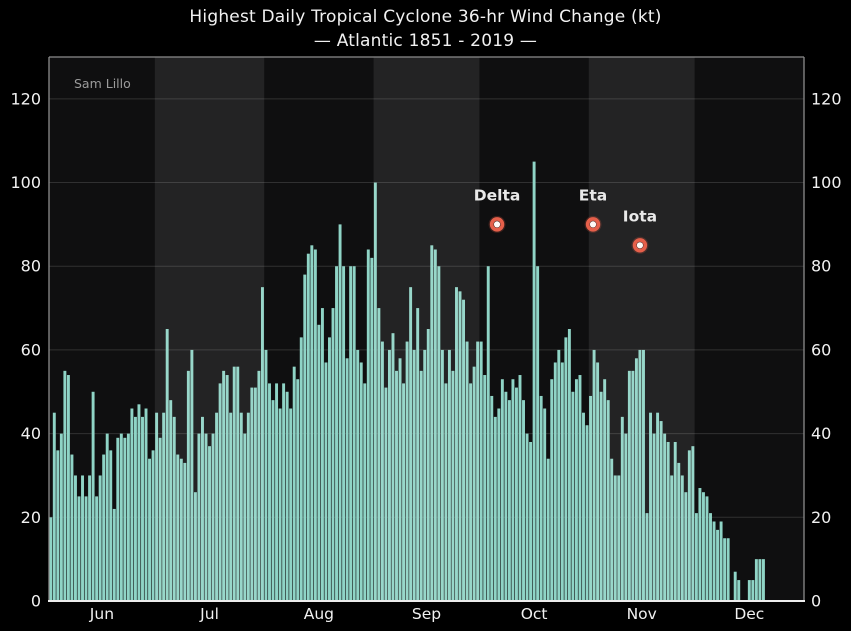 This screenshot has height=631, width=851. What do you see at coordinates (642, 614) in the screenshot?
I see `x-axis-month-label-nov: Nov` at bounding box center [642, 614].